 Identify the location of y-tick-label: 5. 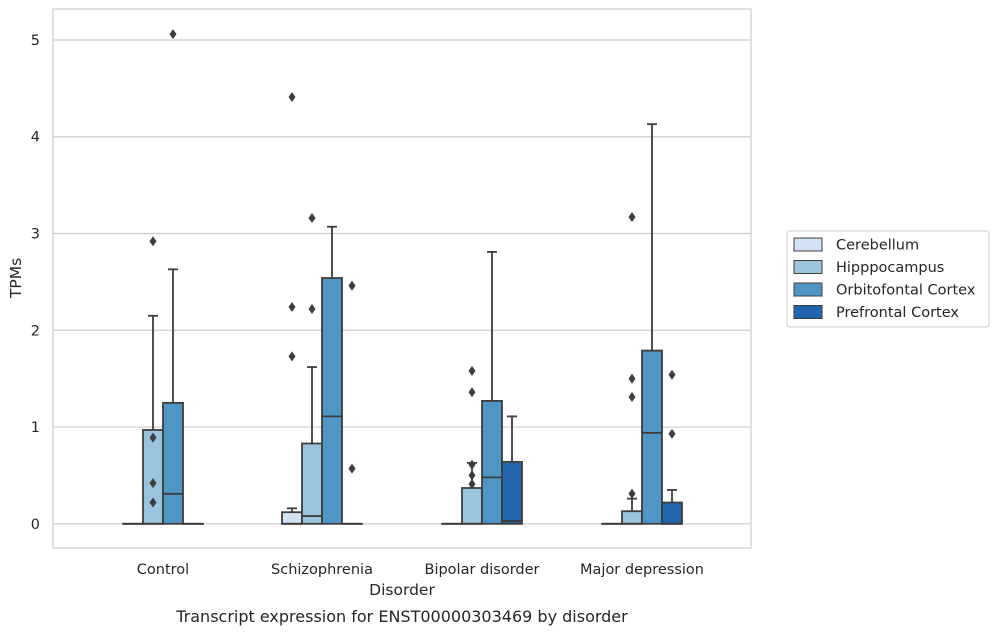
(35, 41).